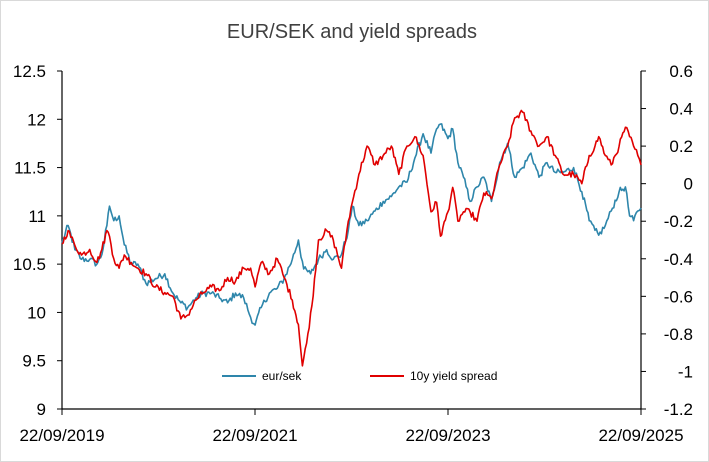  I want to click on x-tick-label: 22/09/2023, so click(447, 435).